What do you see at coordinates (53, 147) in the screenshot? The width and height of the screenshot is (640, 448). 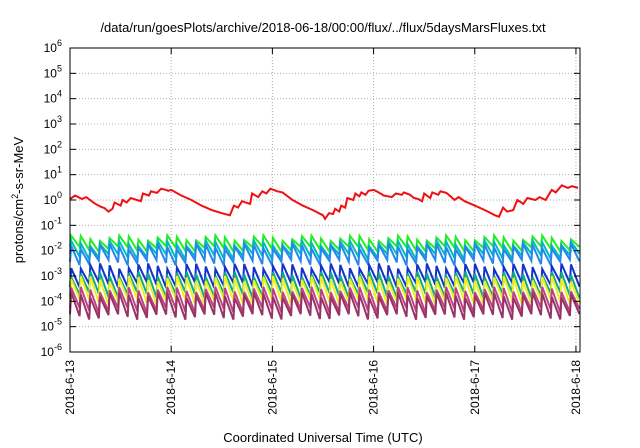 I see `y-tick-label: 10²` at bounding box center [53, 147].